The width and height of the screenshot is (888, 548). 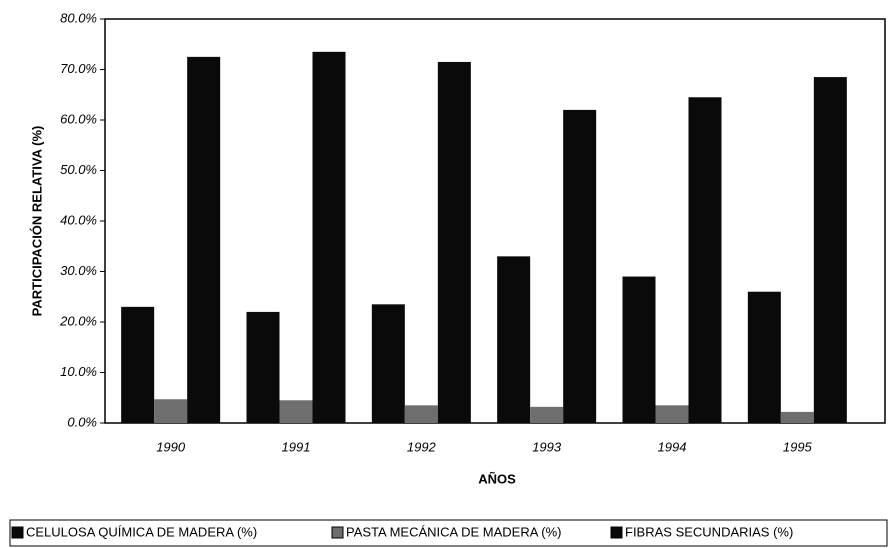 What do you see at coordinates (141, 531) in the screenshot?
I see `legend-label: CELULOSA QUÍMICA DE MADERA (%)` at bounding box center [141, 531].